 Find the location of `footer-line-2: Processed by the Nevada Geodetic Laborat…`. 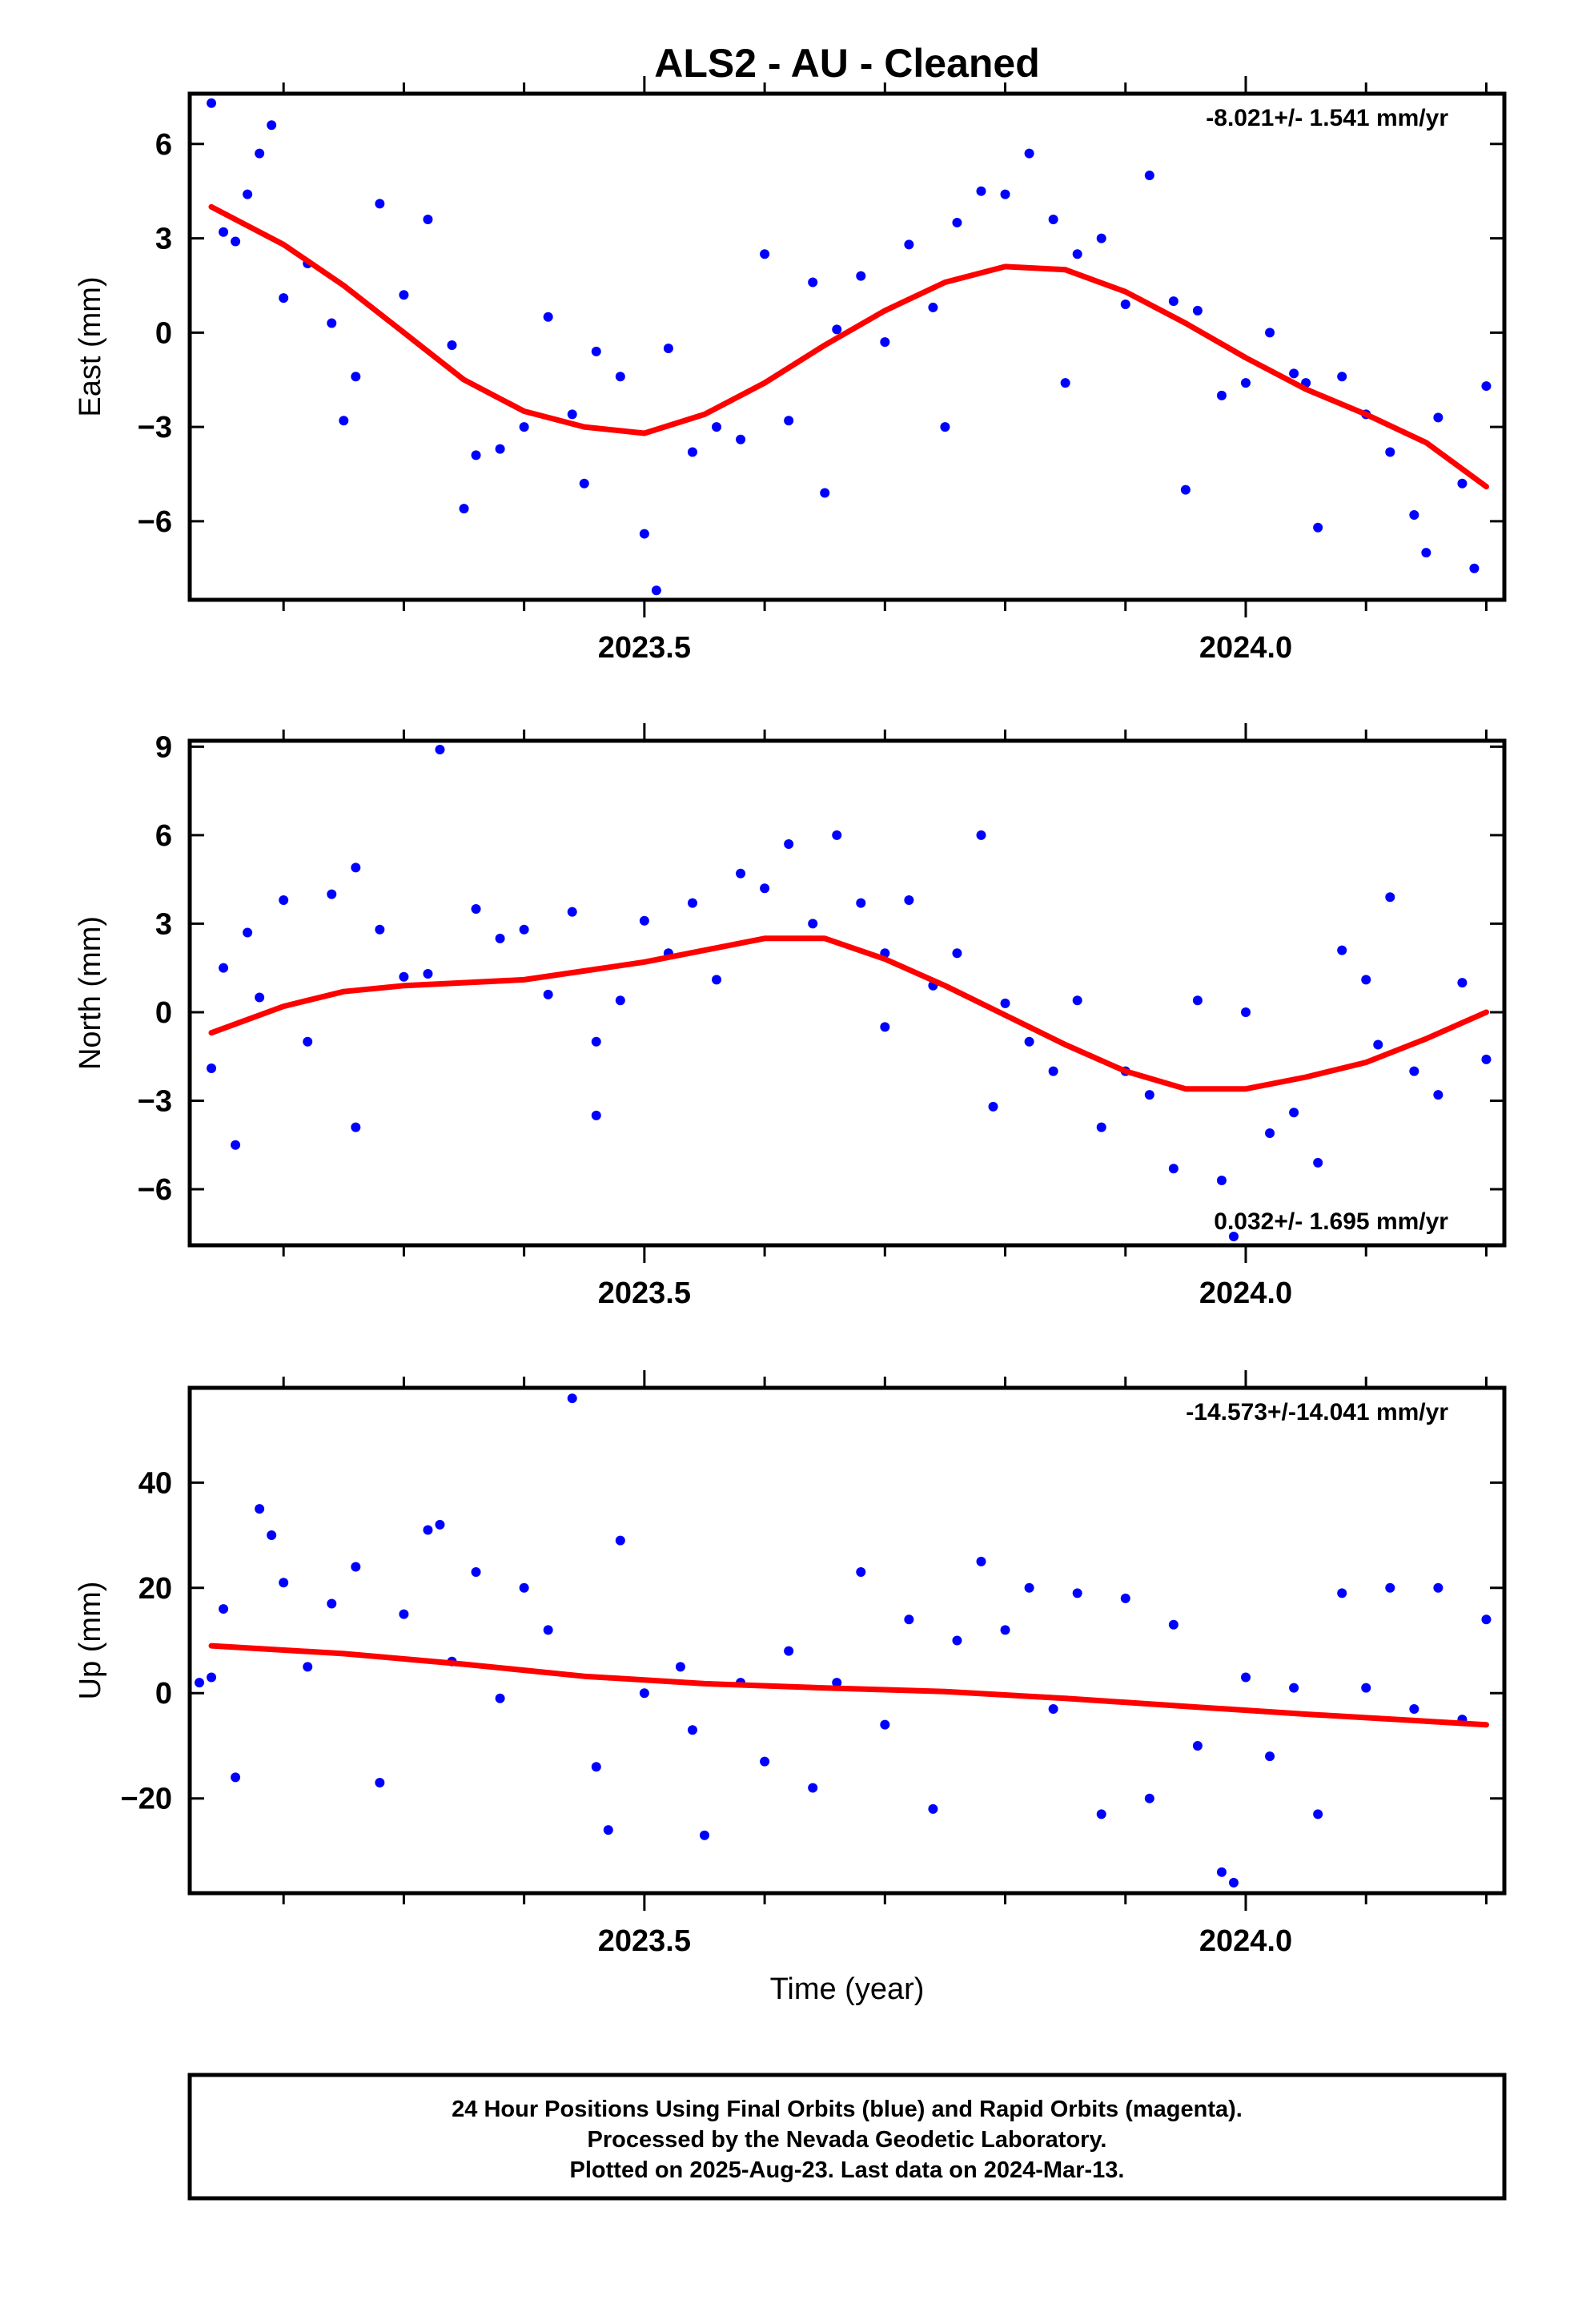

footer-line-2: Processed by the Nevada Geodetic Laborat… is located at coordinates (847, 2140).